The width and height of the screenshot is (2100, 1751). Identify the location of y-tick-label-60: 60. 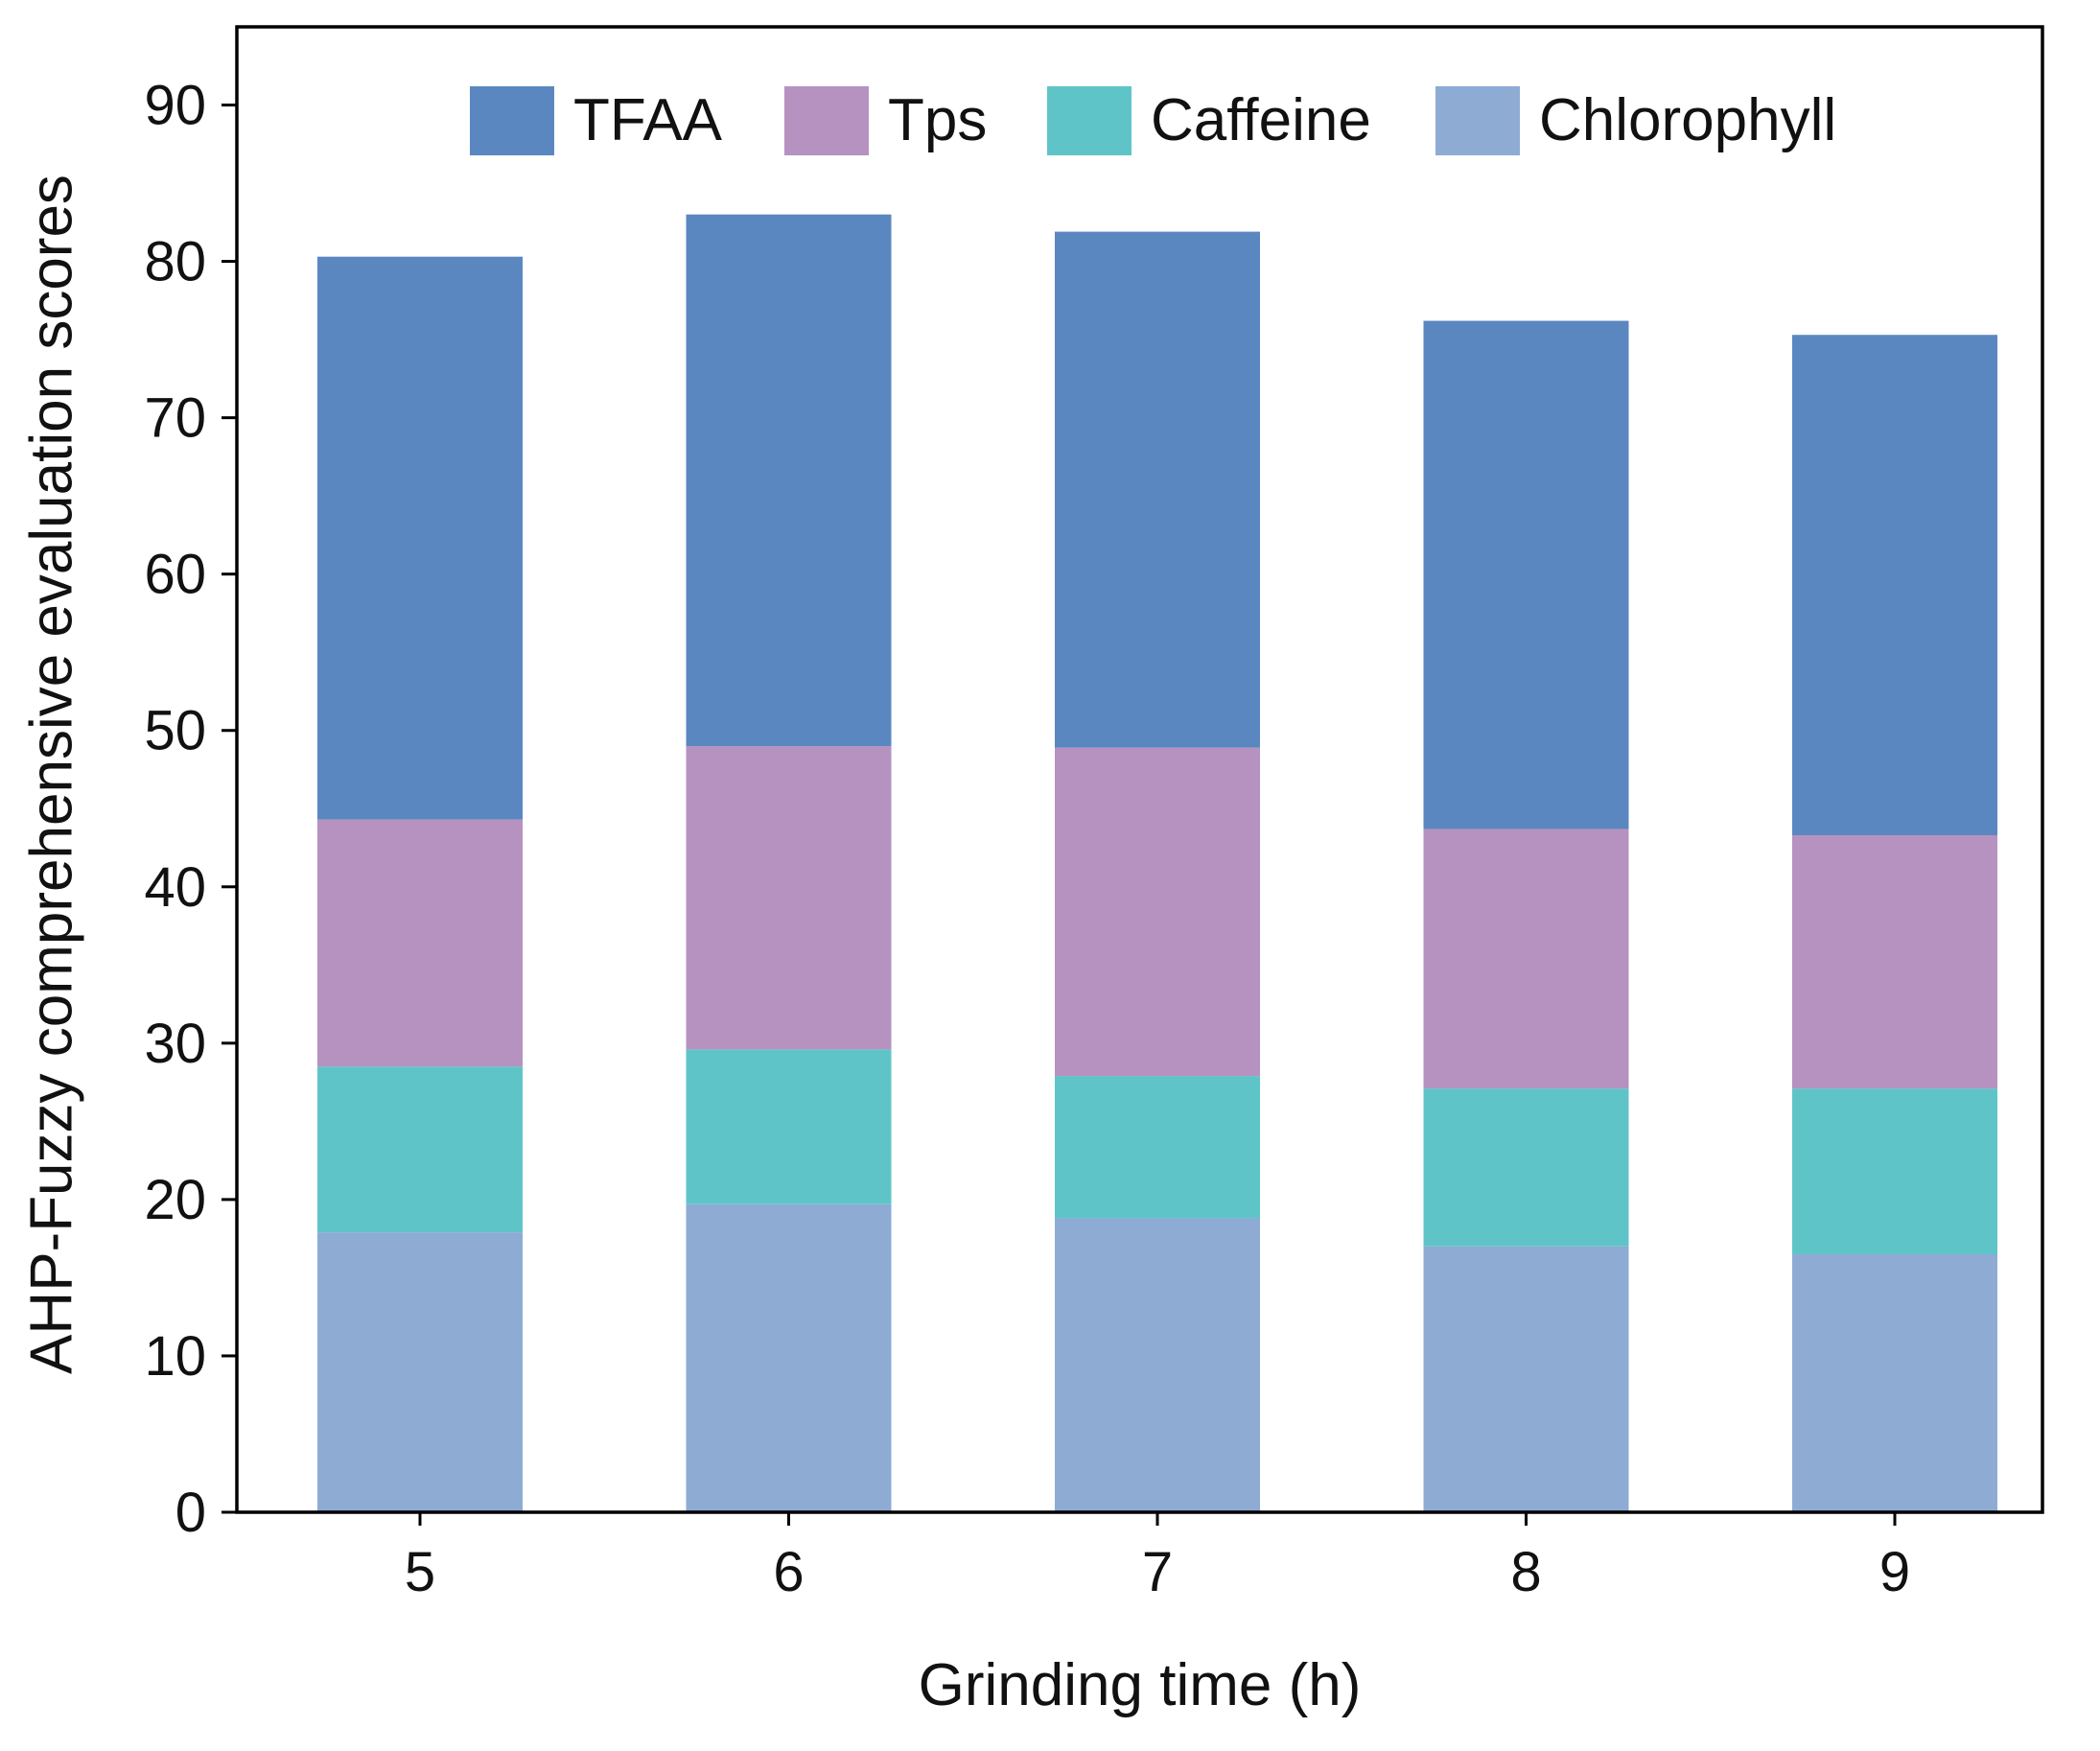
(175, 575).